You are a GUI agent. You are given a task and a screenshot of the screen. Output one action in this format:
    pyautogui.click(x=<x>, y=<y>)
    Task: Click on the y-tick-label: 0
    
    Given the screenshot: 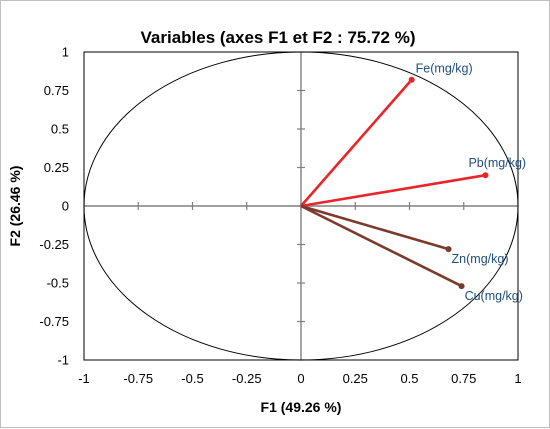 What is the action you would take?
    pyautogui.click(x=65, y=206)
    